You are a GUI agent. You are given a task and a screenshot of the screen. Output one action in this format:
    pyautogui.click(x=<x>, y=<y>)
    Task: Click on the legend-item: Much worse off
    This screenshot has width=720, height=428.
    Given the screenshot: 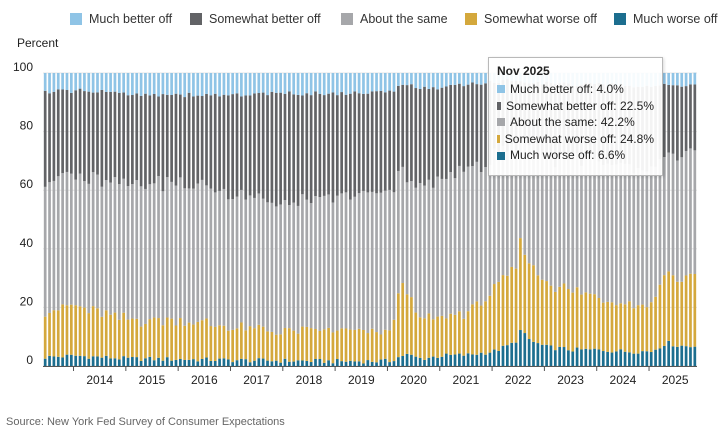 What is the action you would take?
    pyautogui.click(x=666, y=19)
    